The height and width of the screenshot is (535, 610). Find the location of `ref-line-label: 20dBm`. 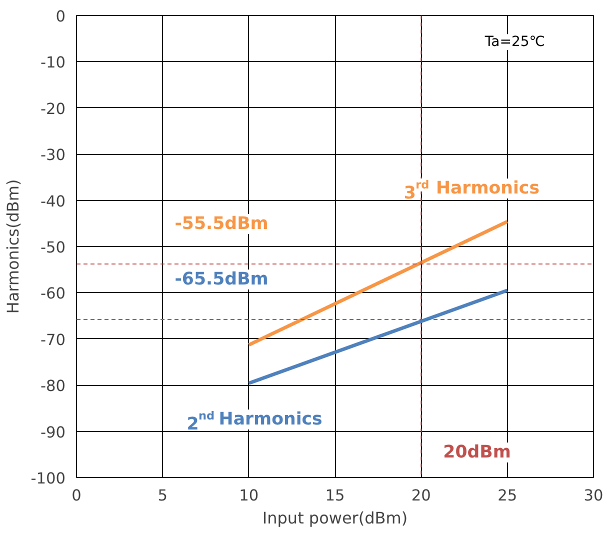

ref-line-label: 20dBm is located at coordinates (477, 452).